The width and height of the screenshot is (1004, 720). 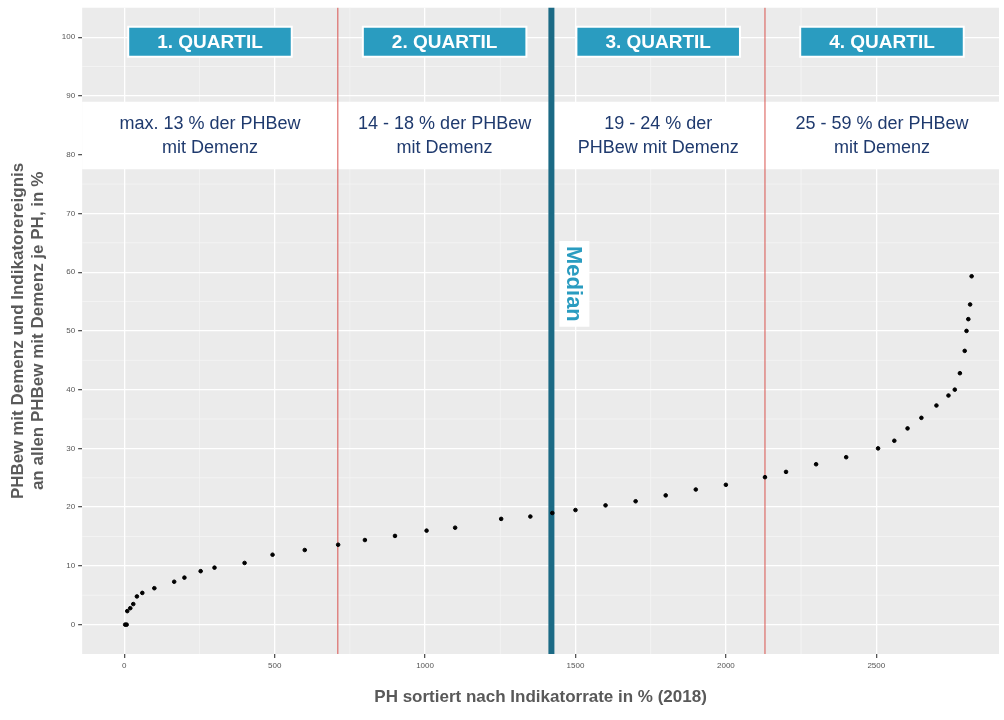 I want to click on y-tick-label: 80, so click(x=71, y=154).